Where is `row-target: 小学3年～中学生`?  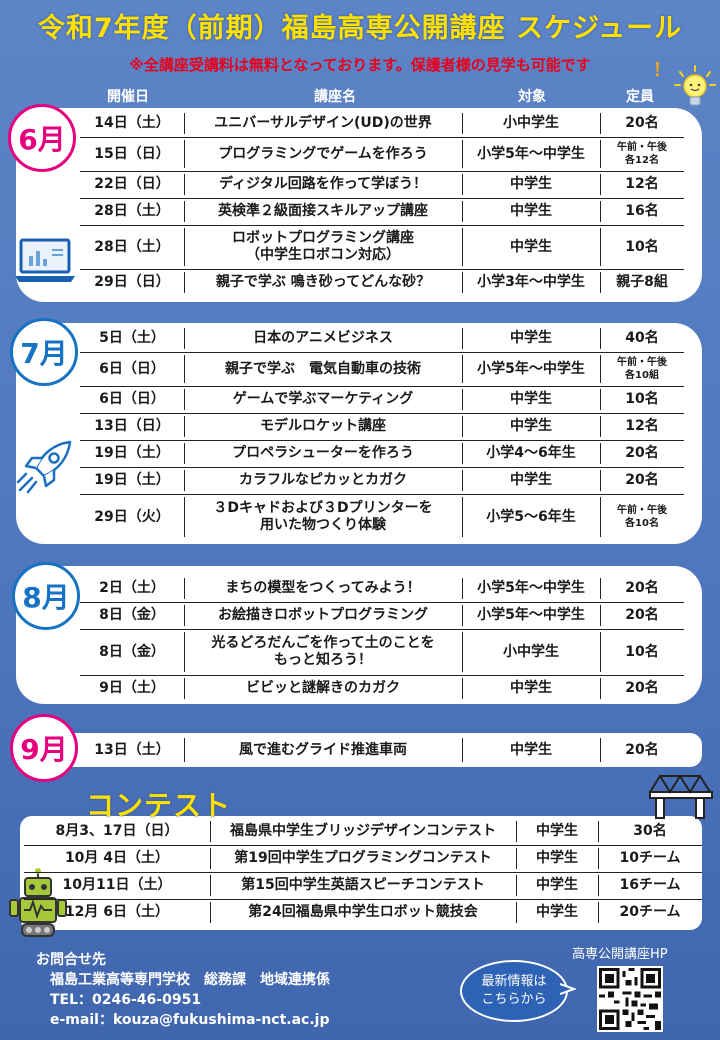
row-target: 小学3年～中学生 is located at coordinates (531, 282).